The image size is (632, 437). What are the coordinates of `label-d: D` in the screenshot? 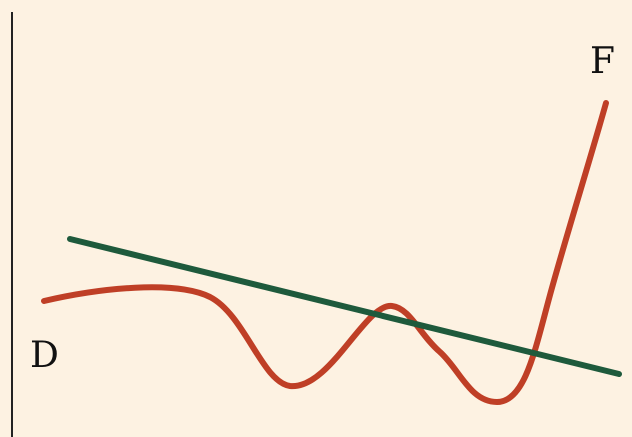 It's located at (44, 355).